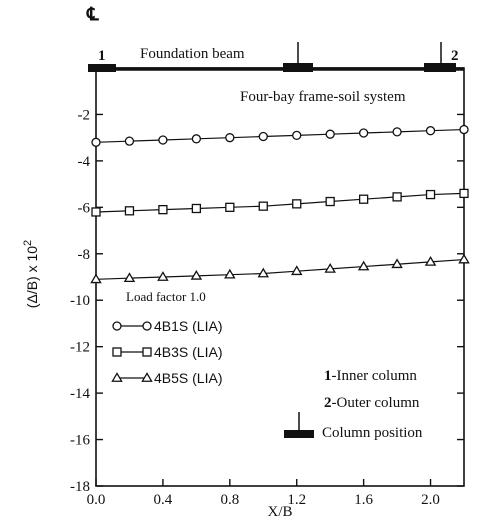 The height and width of the screenshot is (524, 478). I want to click on legend-label-3: 4B5S (LIA), so click(188, 378).